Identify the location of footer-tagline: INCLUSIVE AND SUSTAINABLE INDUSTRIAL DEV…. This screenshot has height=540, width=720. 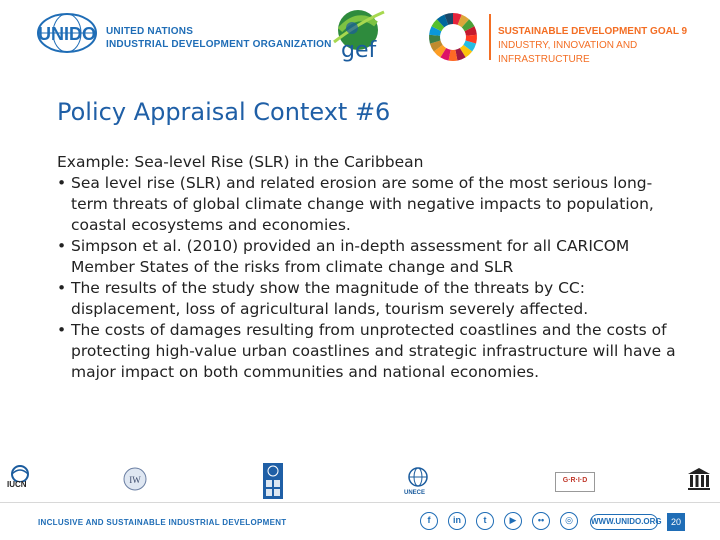
(162, 522).